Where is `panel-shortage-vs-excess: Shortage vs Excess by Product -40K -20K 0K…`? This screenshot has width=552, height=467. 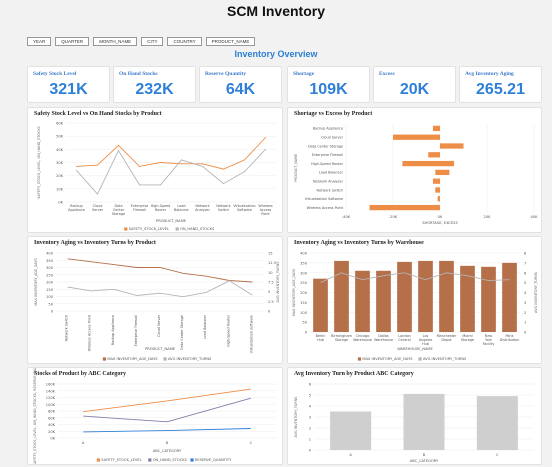 panel-shortage-vs-excess: Shortage vs Excess by Product -40K -20K 0K… is located at coordinates (414, 170).